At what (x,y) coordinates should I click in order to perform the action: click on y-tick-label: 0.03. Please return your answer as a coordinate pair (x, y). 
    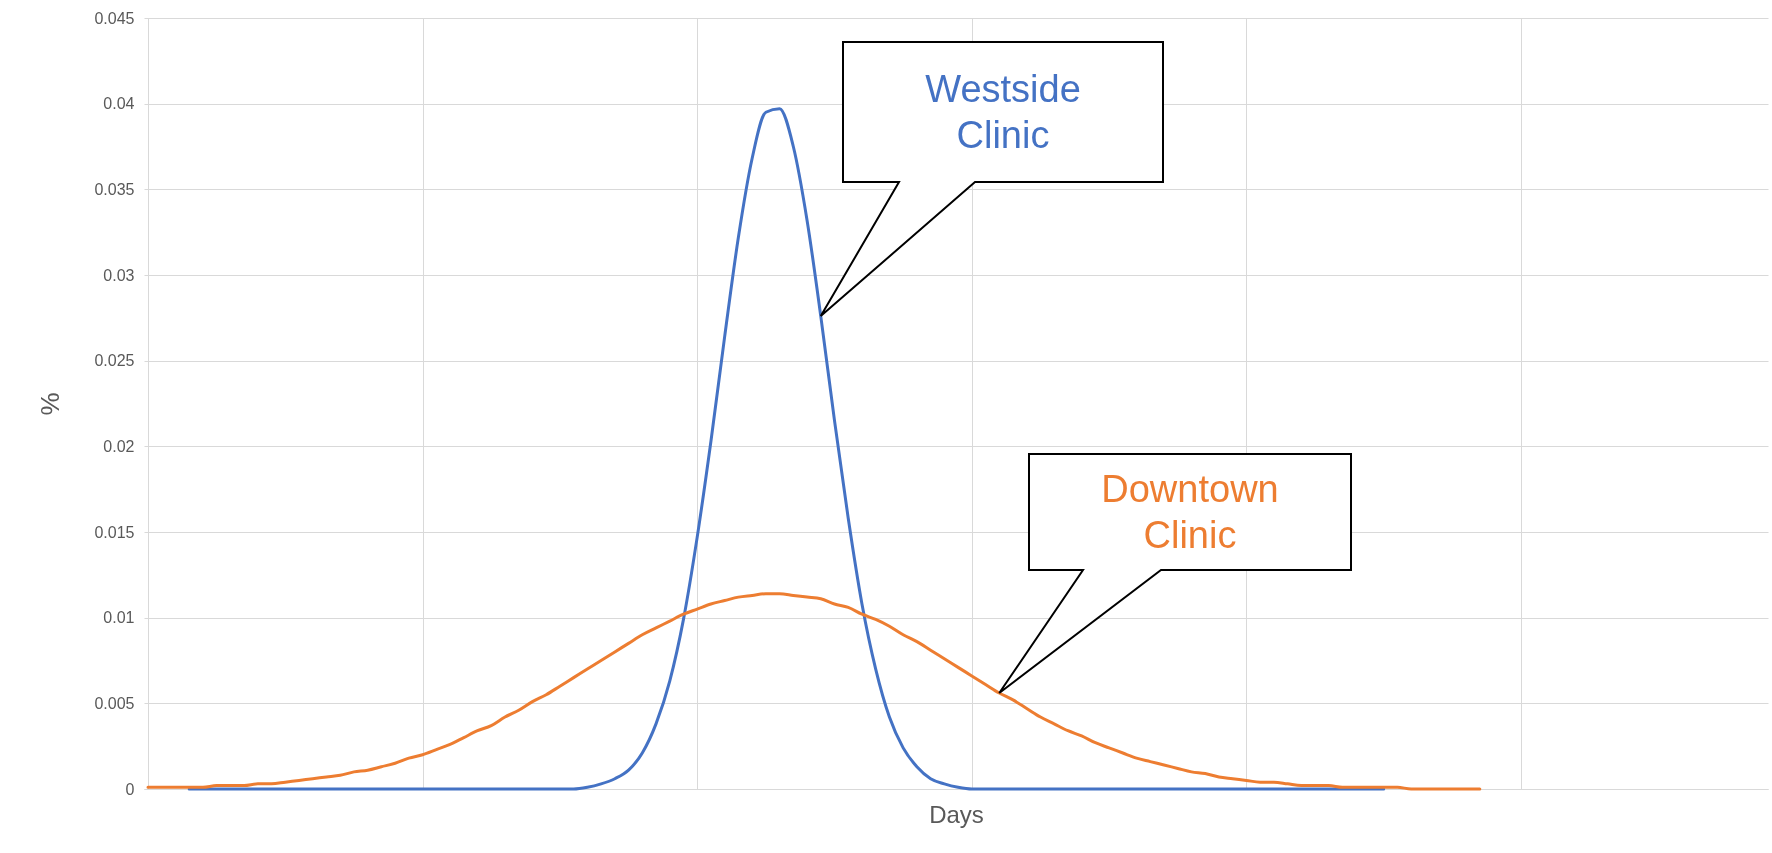
    Looking at the image, I should click on (119, 275).